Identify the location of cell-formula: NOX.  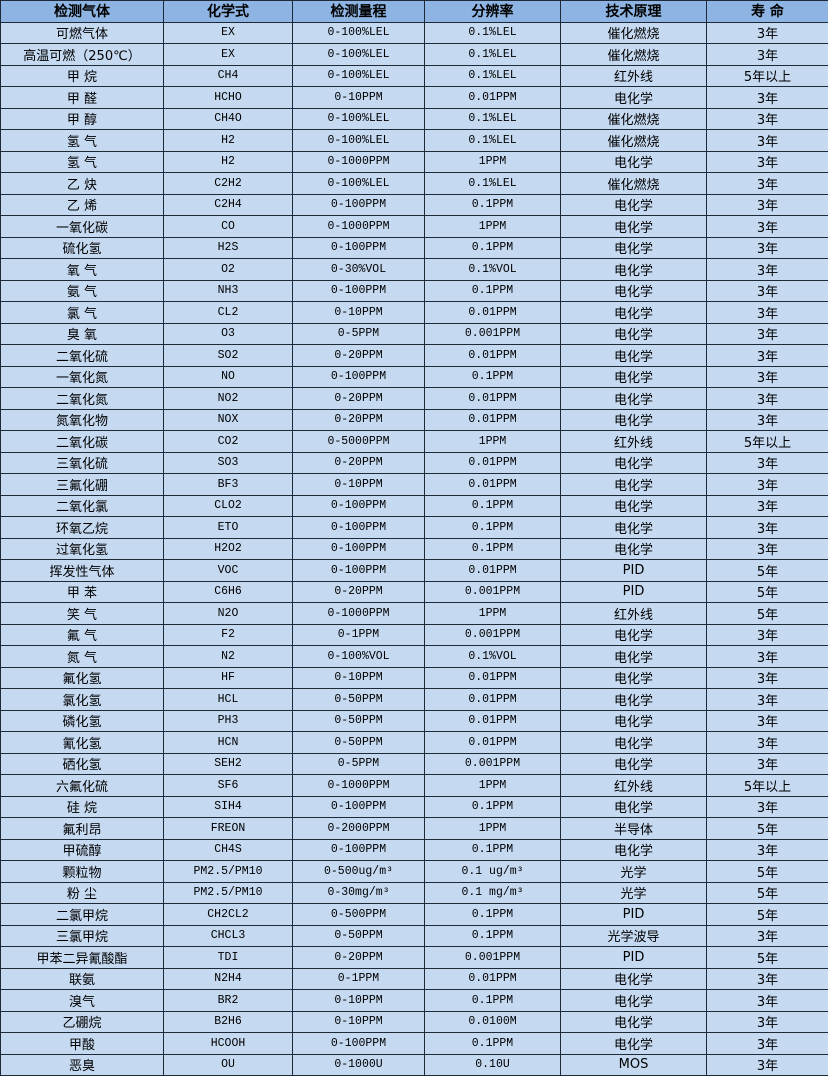
(228, 420).